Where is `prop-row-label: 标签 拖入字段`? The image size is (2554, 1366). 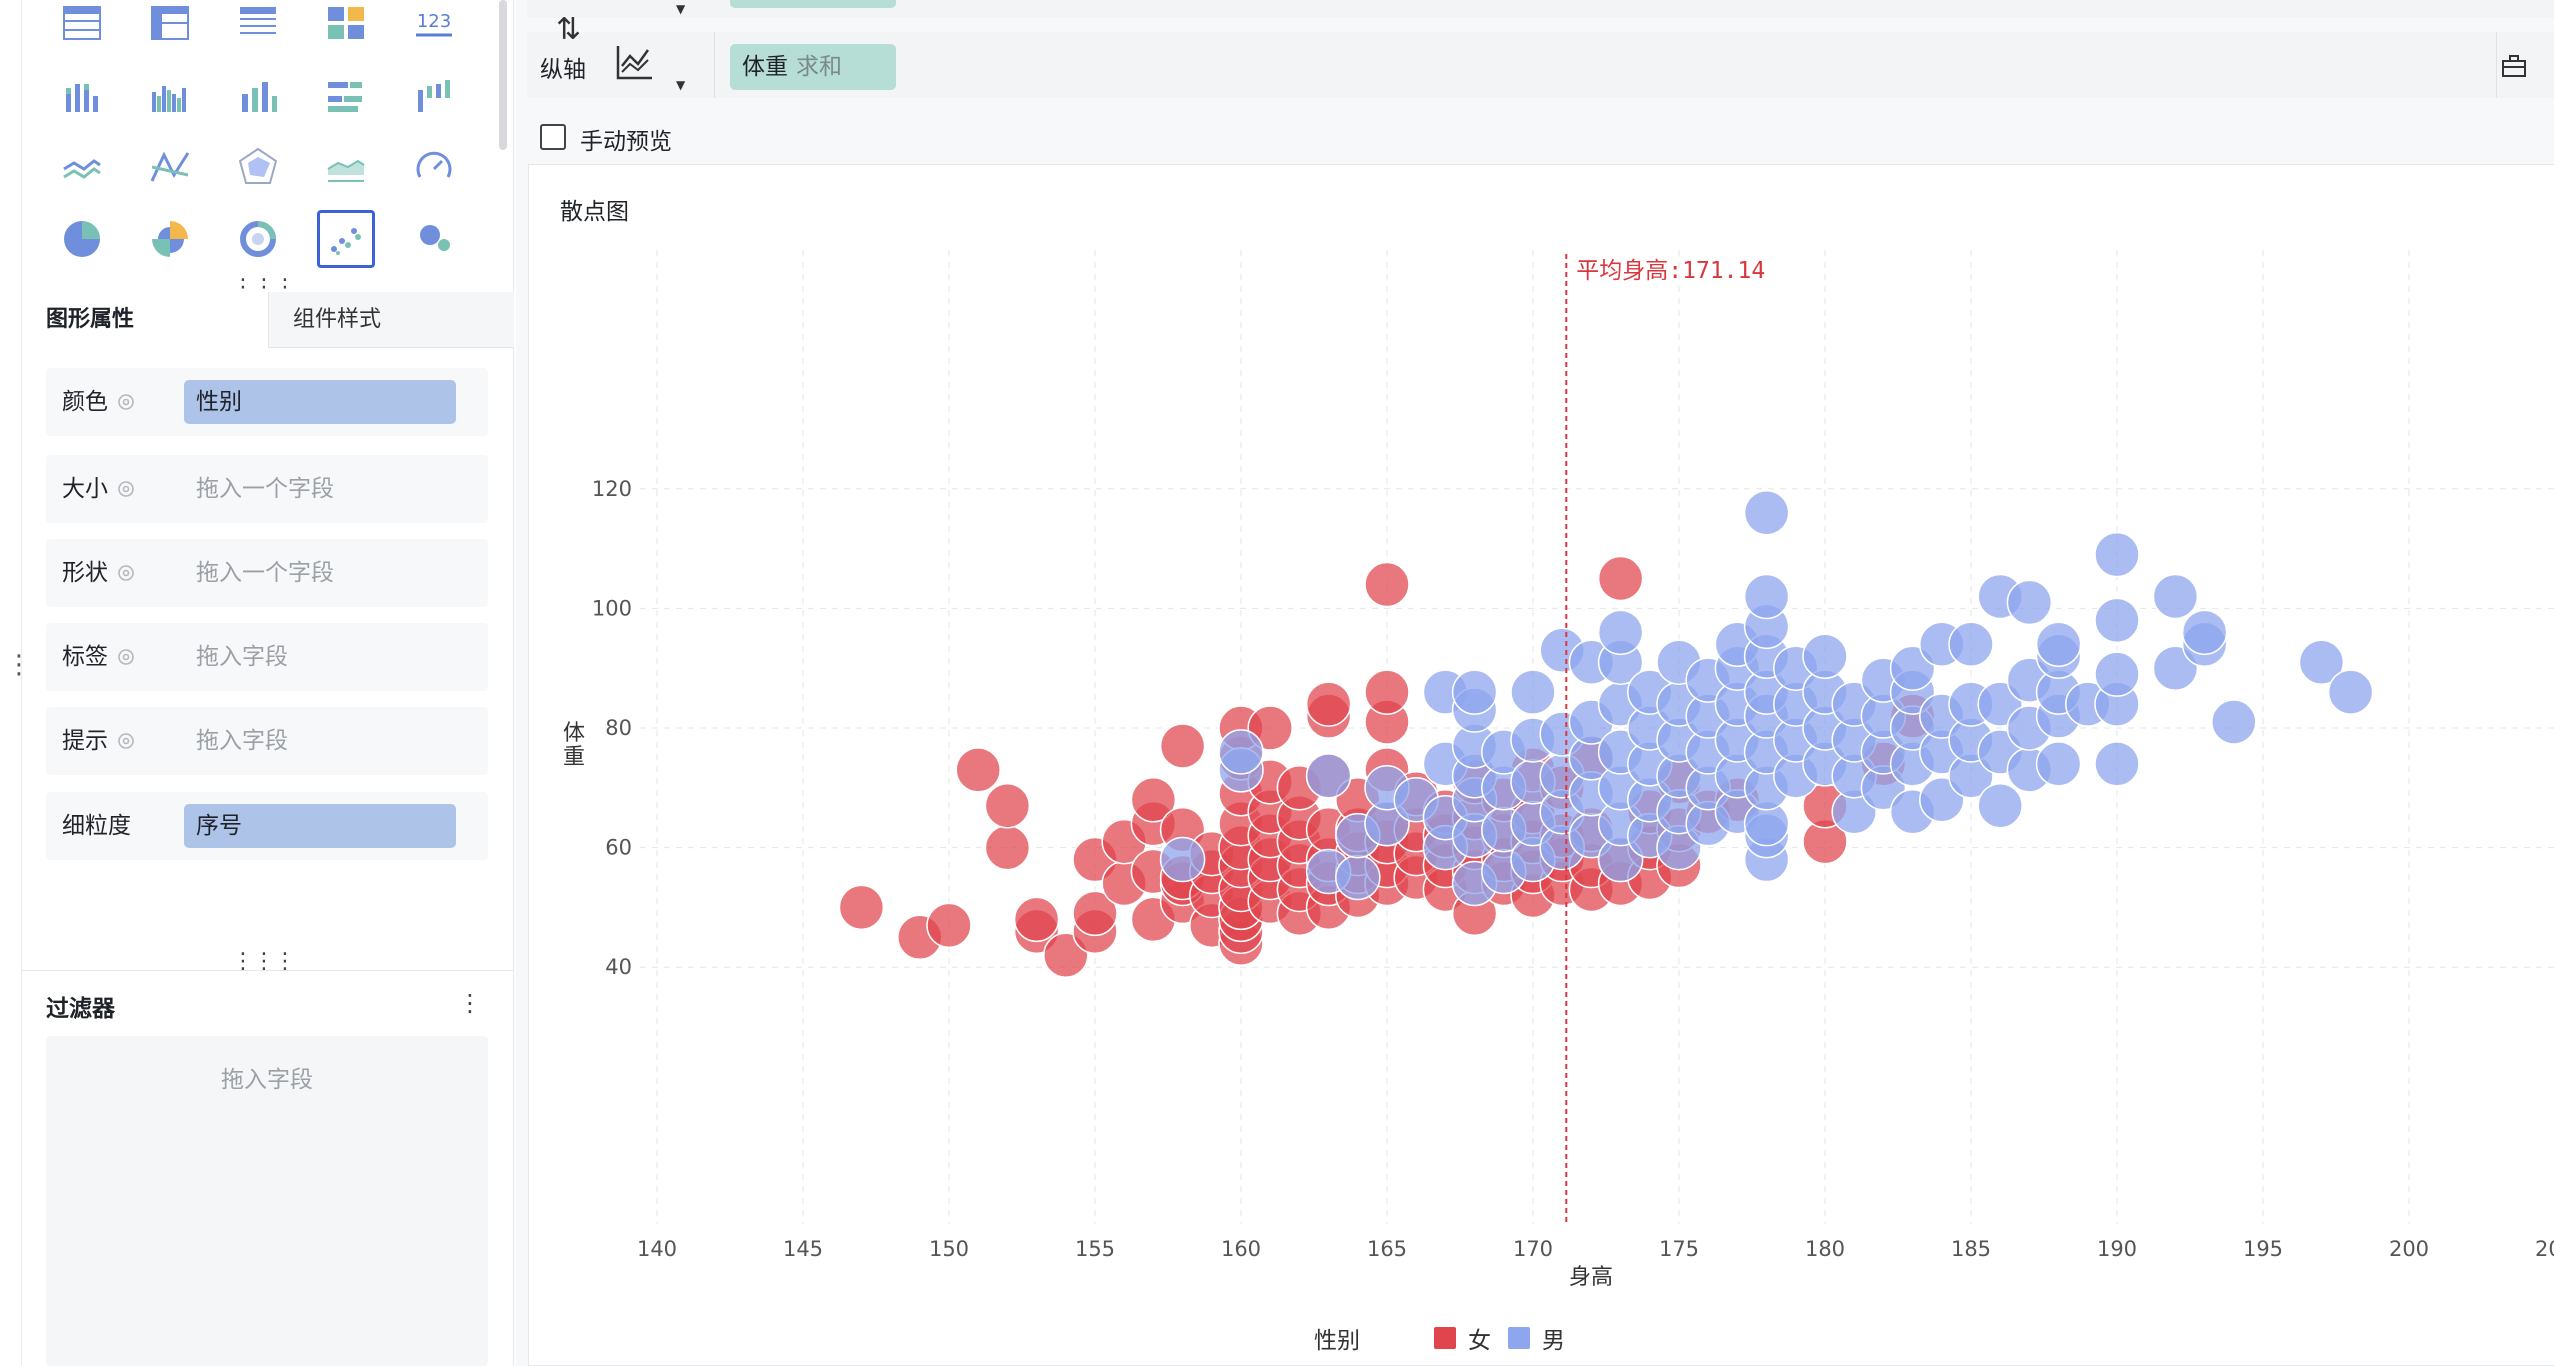
prop-row-label: 标签 拖入字段 is located at coordinates (267, 657).